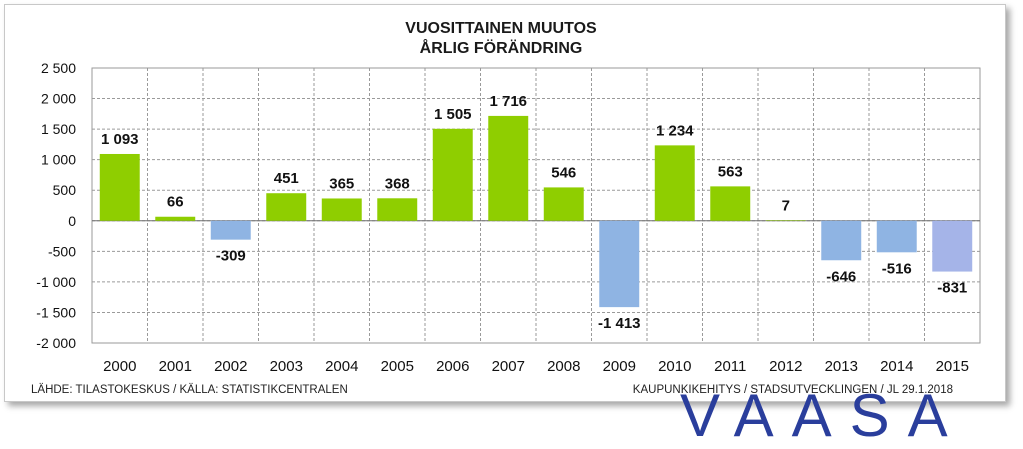  Describe the element at coordinates (72, 221) in the screenshot. I see `y-tick-label: 0` at that location.